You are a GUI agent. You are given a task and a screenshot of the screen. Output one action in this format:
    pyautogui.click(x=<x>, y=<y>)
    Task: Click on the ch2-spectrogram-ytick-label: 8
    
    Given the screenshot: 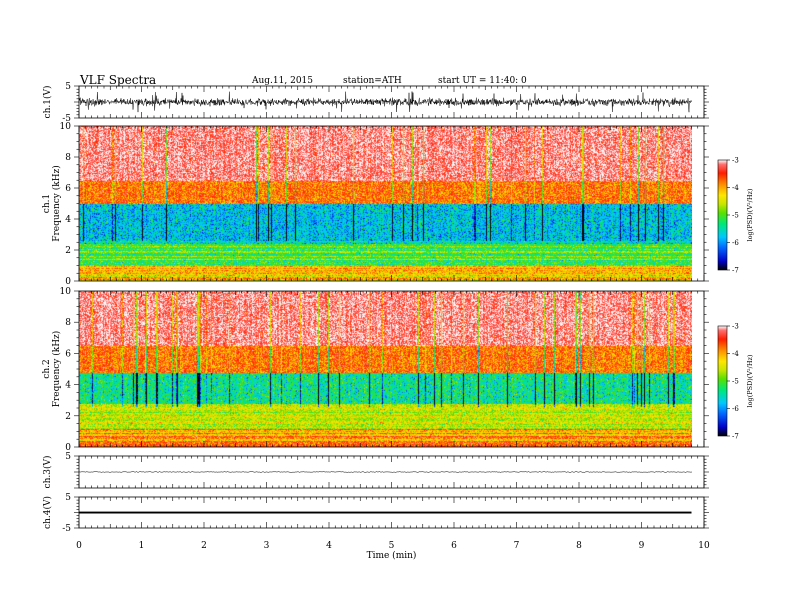 What is the action you would take?
    pyautogui.click(x=68, y=323)
    